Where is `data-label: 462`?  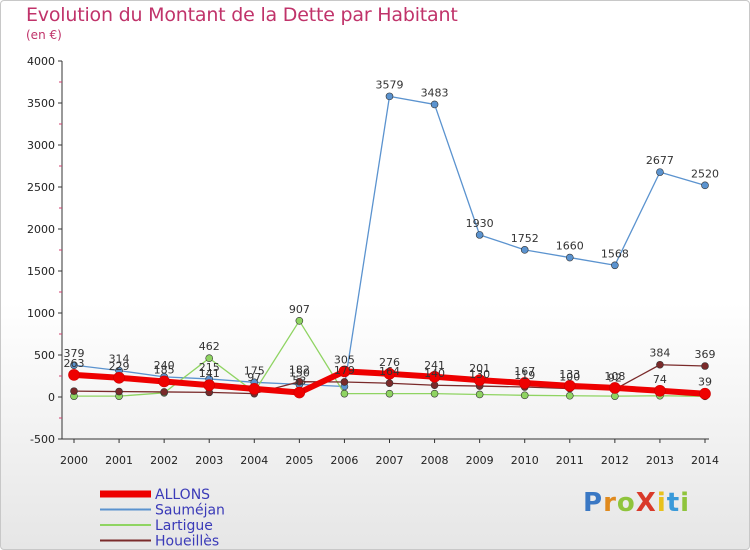
data-label: 462 is located at coordinates (209, 346).